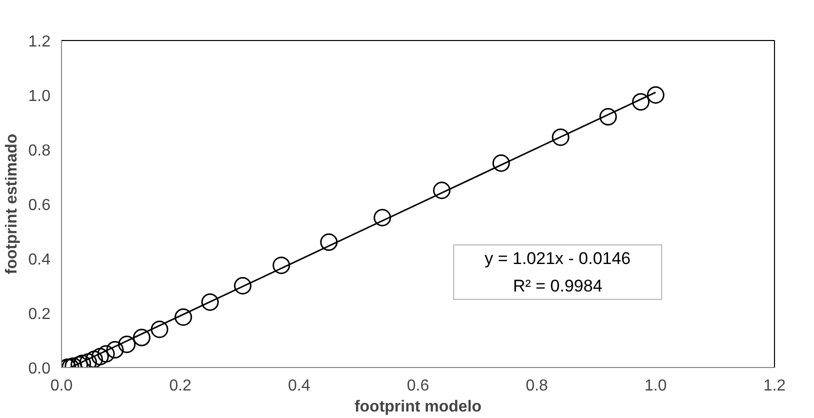 The width and height of the screenshot is (814, 418). What do you see at coordinates (39, 205) in the screenshot?
I see `y-tick-label: 0.6` at bounding box center [39, 205].